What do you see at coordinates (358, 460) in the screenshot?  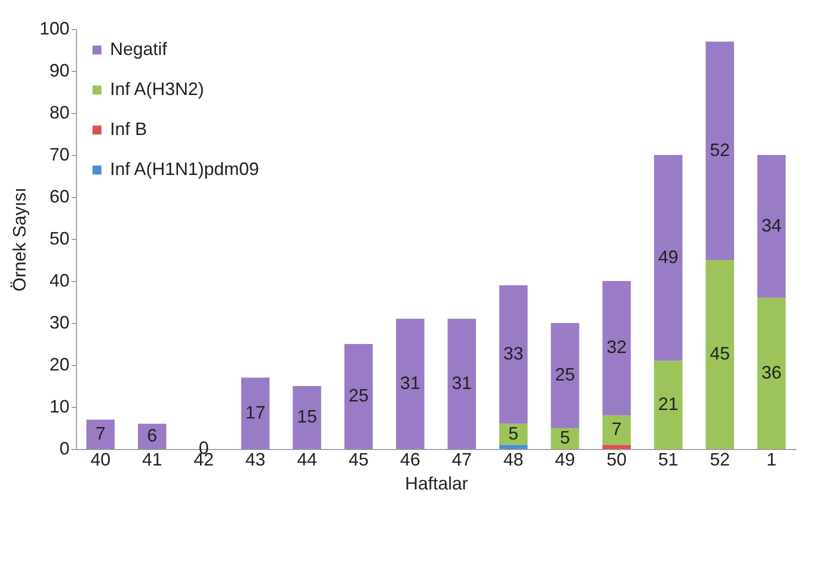 I see `x-tick-label: 45` at bounding box center [358, 460].